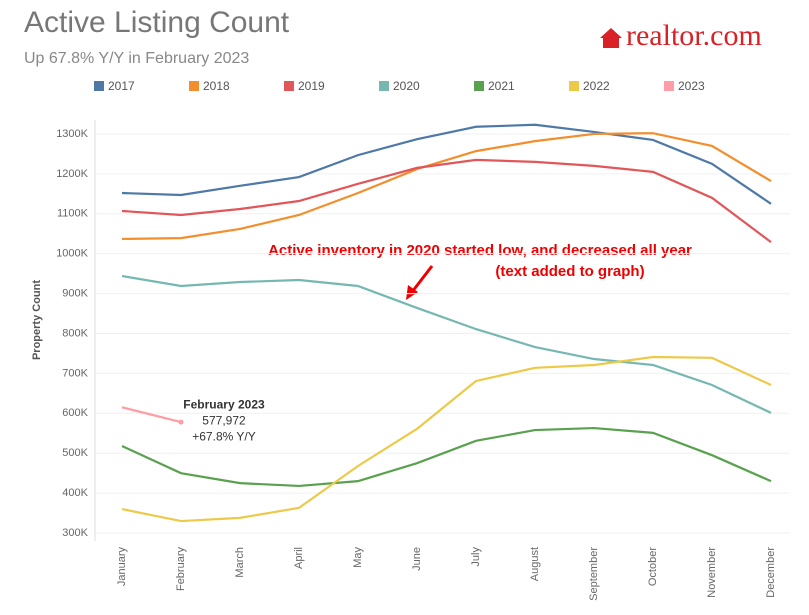 The width and height of the screenshot is (809, 615). What do you see at coordinates (122, 567) in the screenshot?
I see `x-tick-label: January` at bounding box center [122, 567].